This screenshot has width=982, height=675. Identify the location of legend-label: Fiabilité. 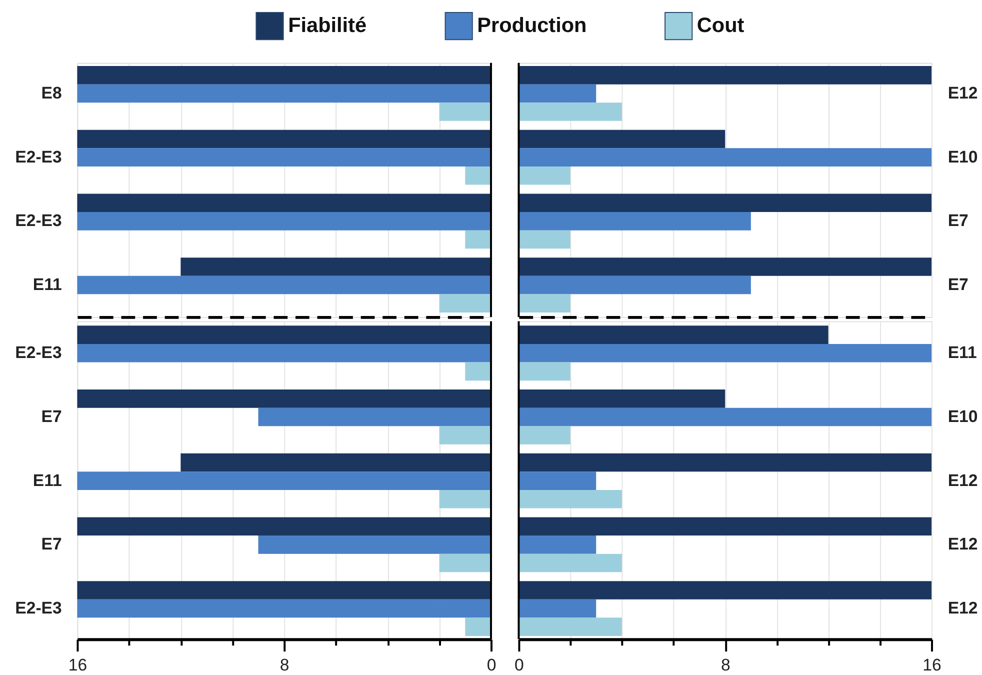
(327, 26).